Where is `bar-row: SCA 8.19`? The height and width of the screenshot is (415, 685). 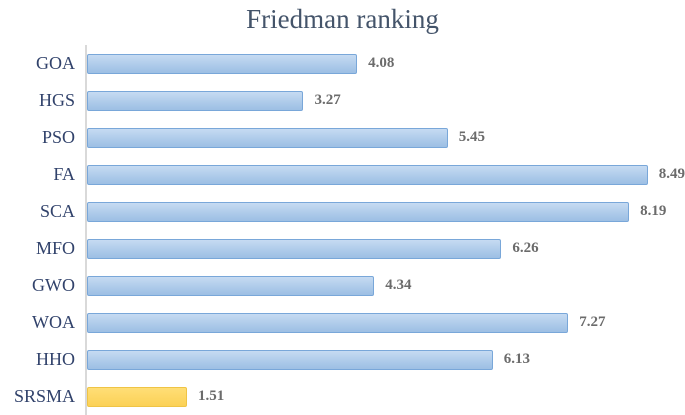 bar-row: SCA 8.19 is located at coordinates (342, 211).